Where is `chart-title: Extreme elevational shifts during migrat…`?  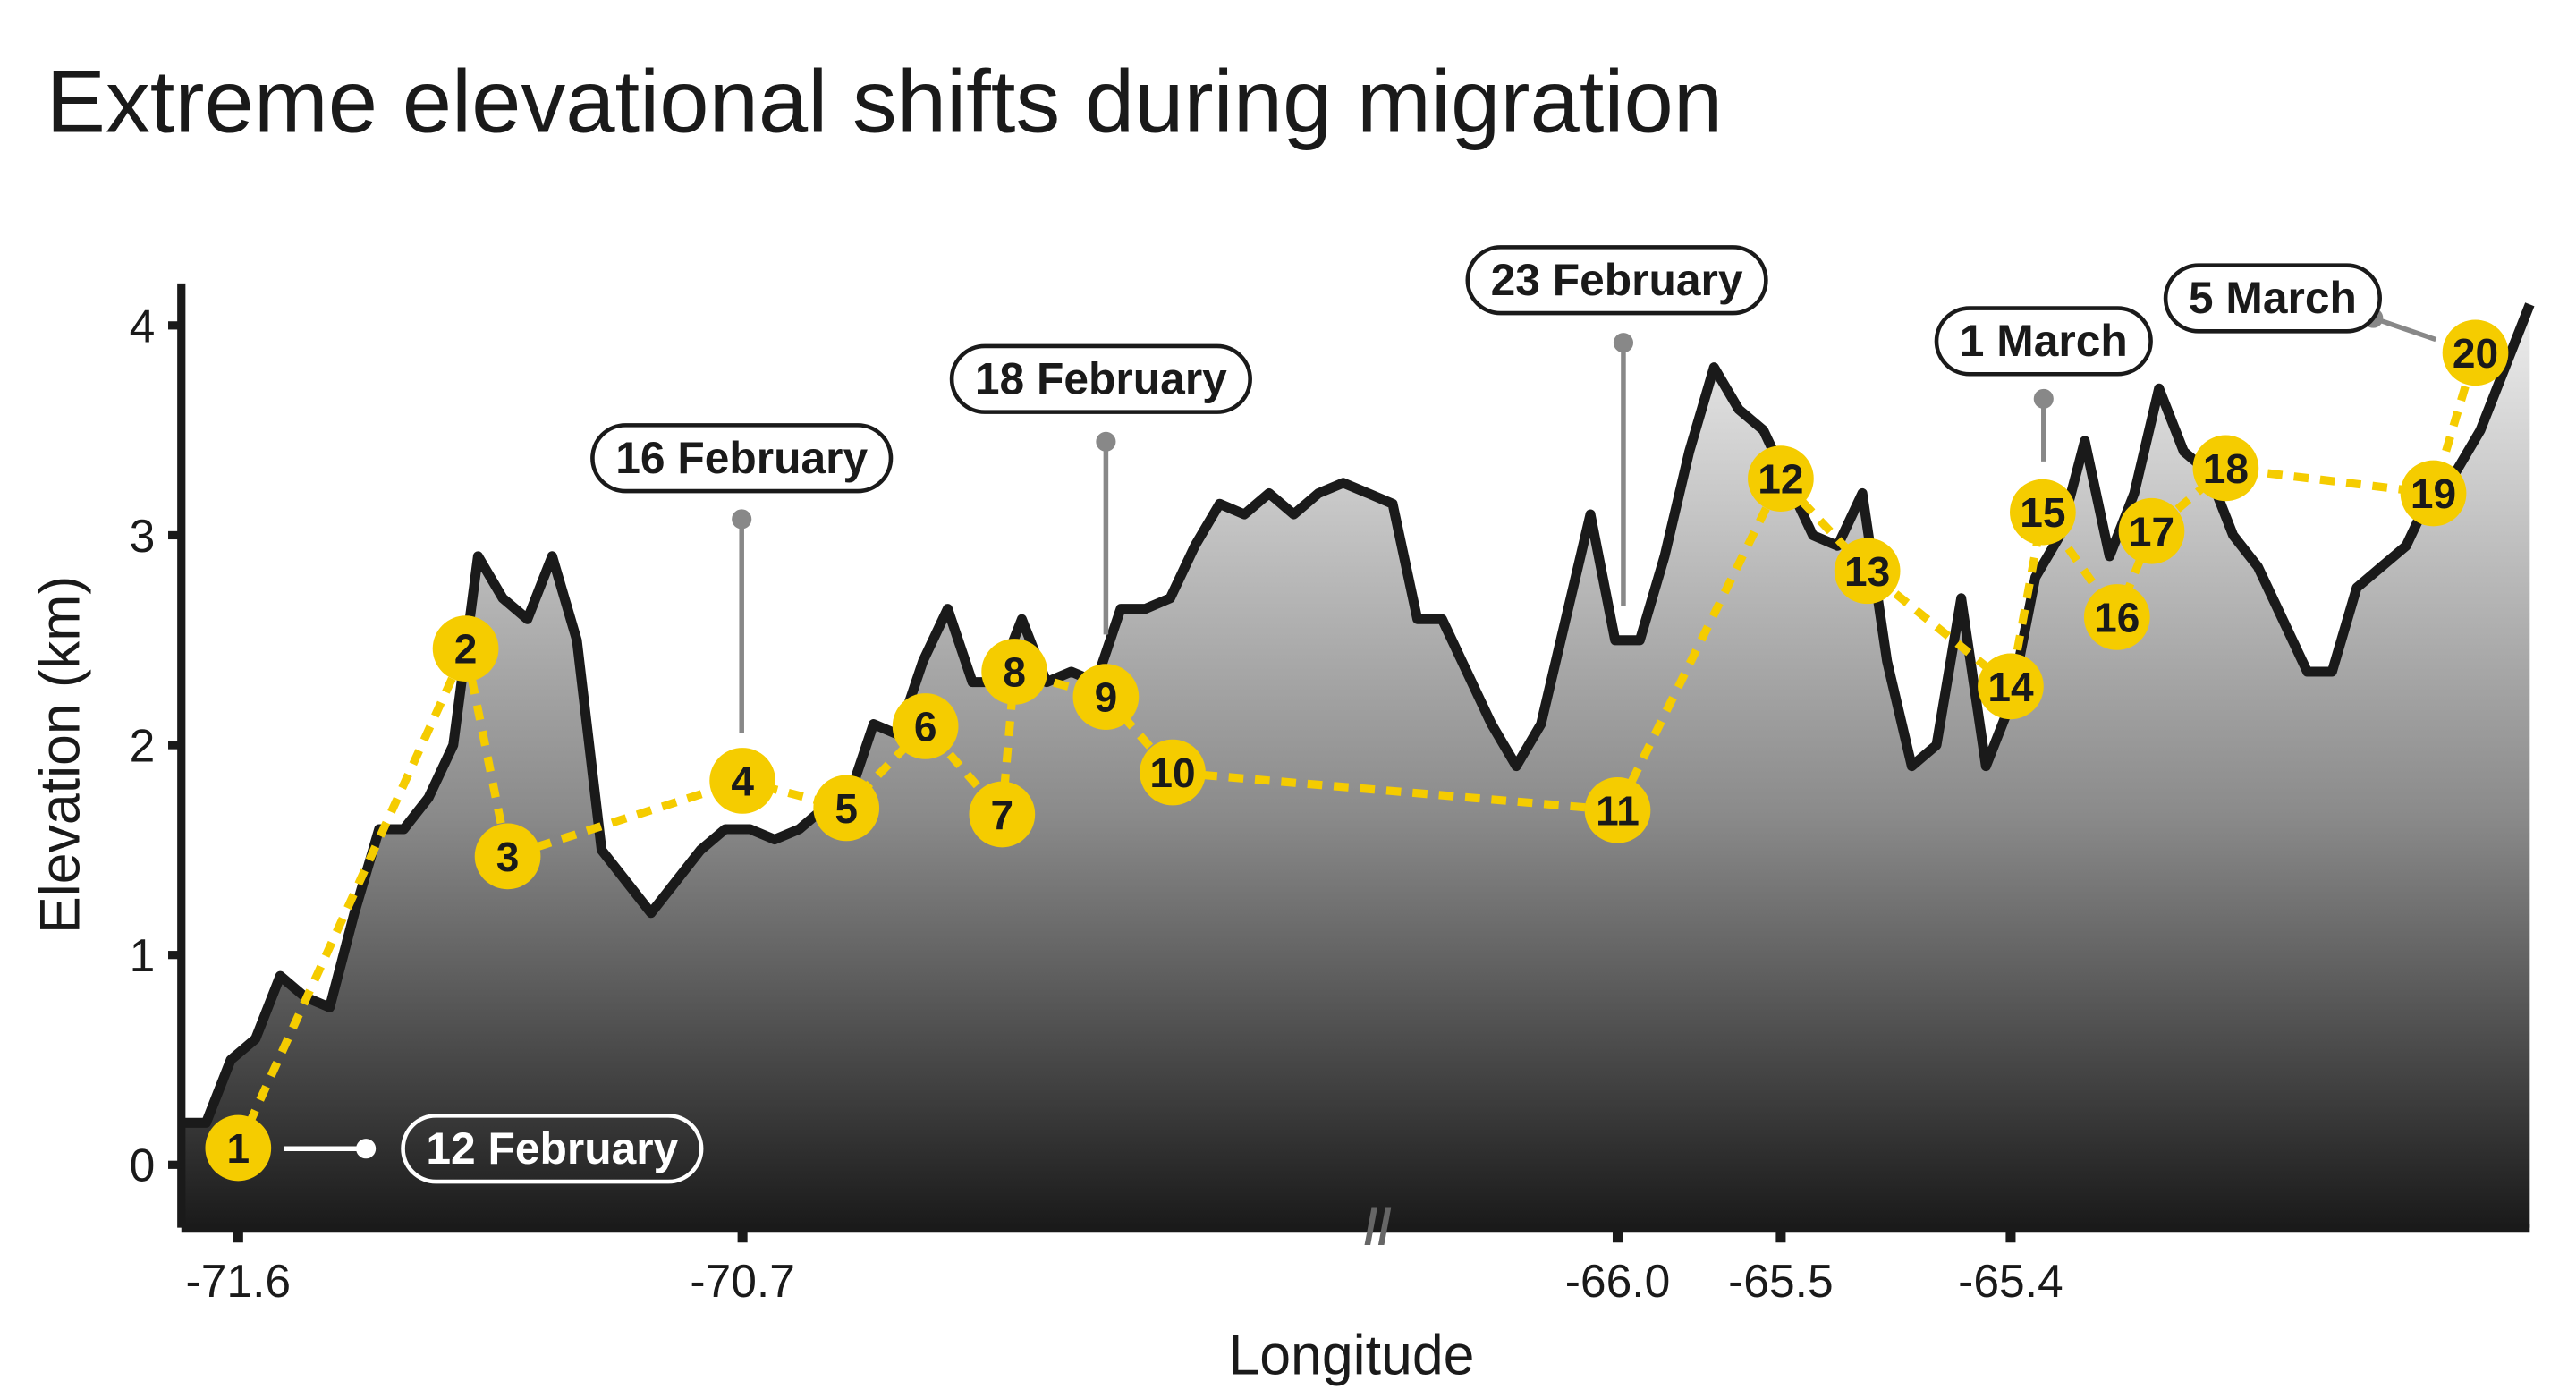
chart-title: Extreme elevational shifts during migrat… is located at coordinates (885, 101).